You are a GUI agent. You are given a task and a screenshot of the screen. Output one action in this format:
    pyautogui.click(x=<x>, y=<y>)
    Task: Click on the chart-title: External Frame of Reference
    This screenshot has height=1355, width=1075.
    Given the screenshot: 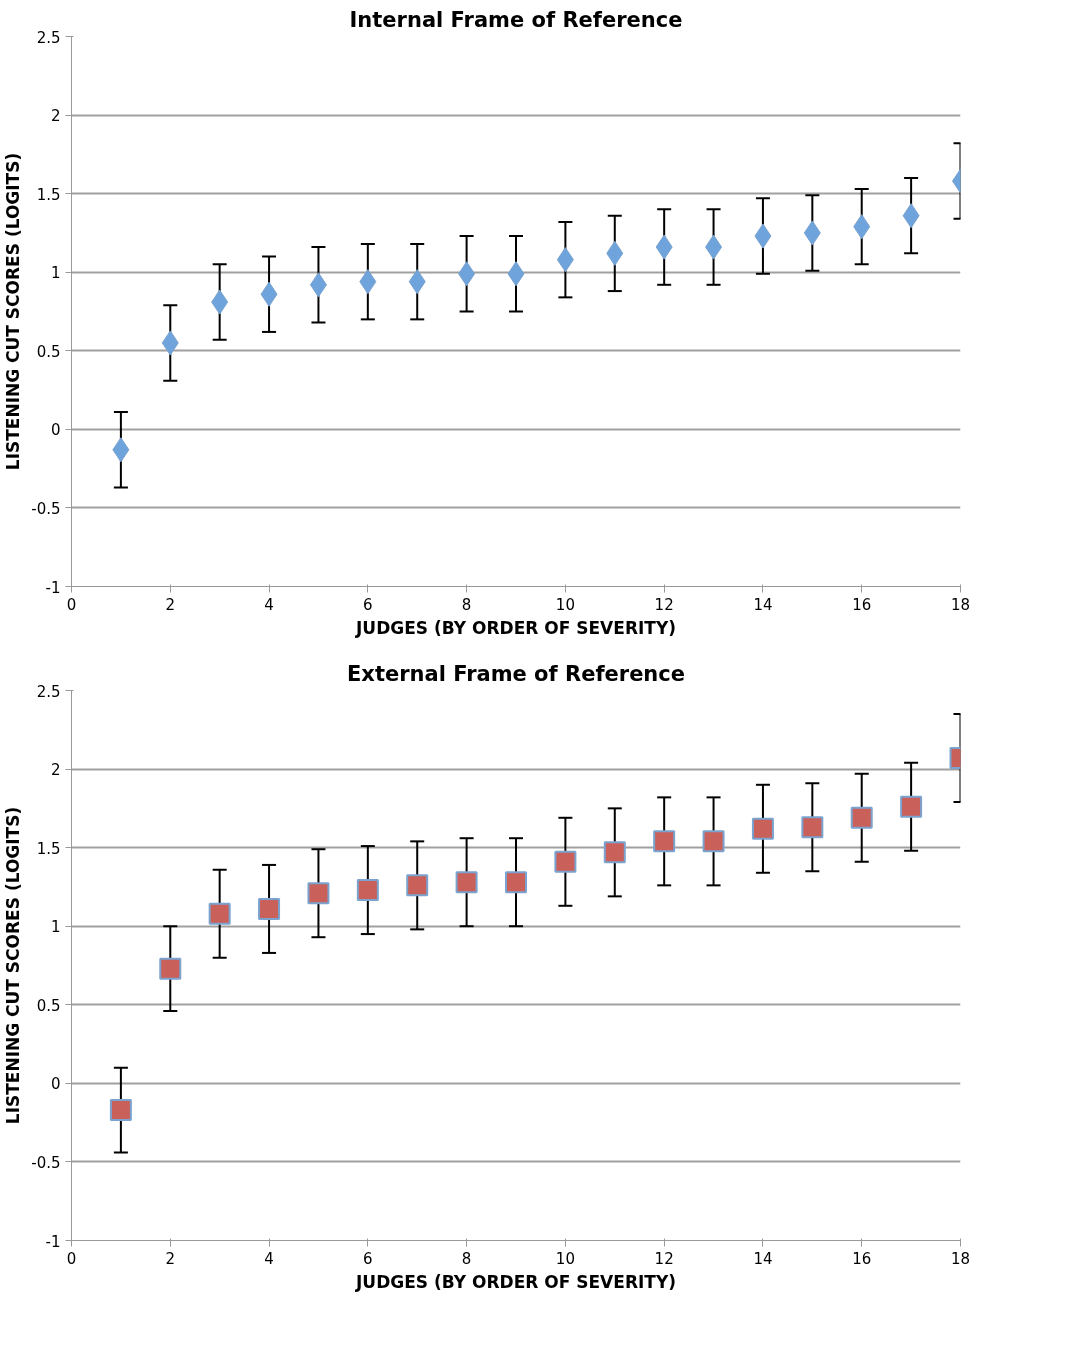 What is the action you would take?
    pyautogui.click(x=516, y=673)
    